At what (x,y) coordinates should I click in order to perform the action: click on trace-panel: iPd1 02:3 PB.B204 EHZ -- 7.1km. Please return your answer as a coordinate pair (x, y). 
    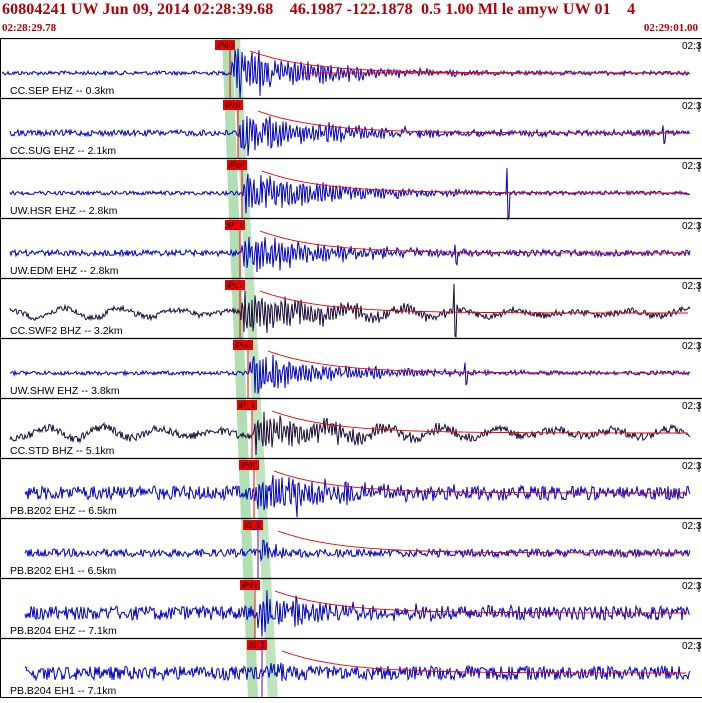
    Looking at the image, I should click on (351, 607).